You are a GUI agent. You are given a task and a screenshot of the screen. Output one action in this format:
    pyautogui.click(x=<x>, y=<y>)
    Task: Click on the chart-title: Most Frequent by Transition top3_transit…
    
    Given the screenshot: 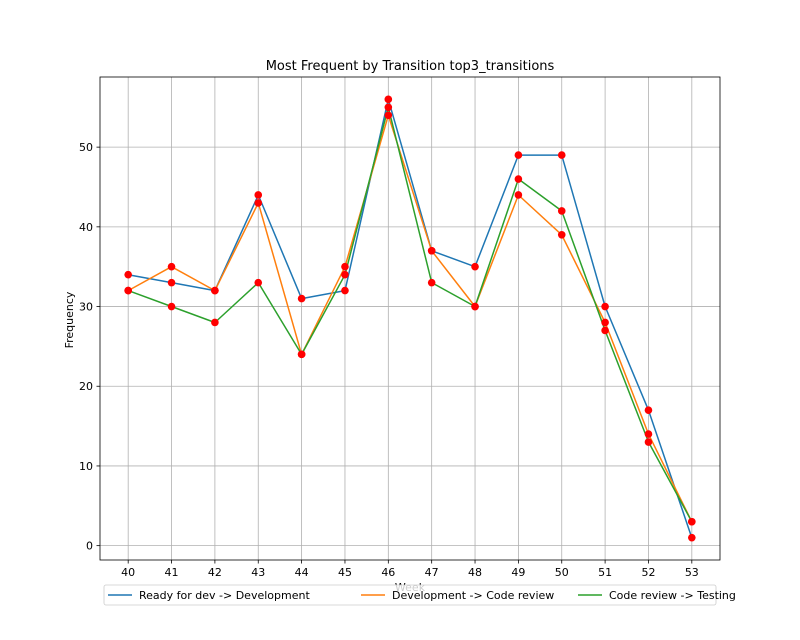 What is the action you would take?
    pyautogui.click(x=410, y=66)
    